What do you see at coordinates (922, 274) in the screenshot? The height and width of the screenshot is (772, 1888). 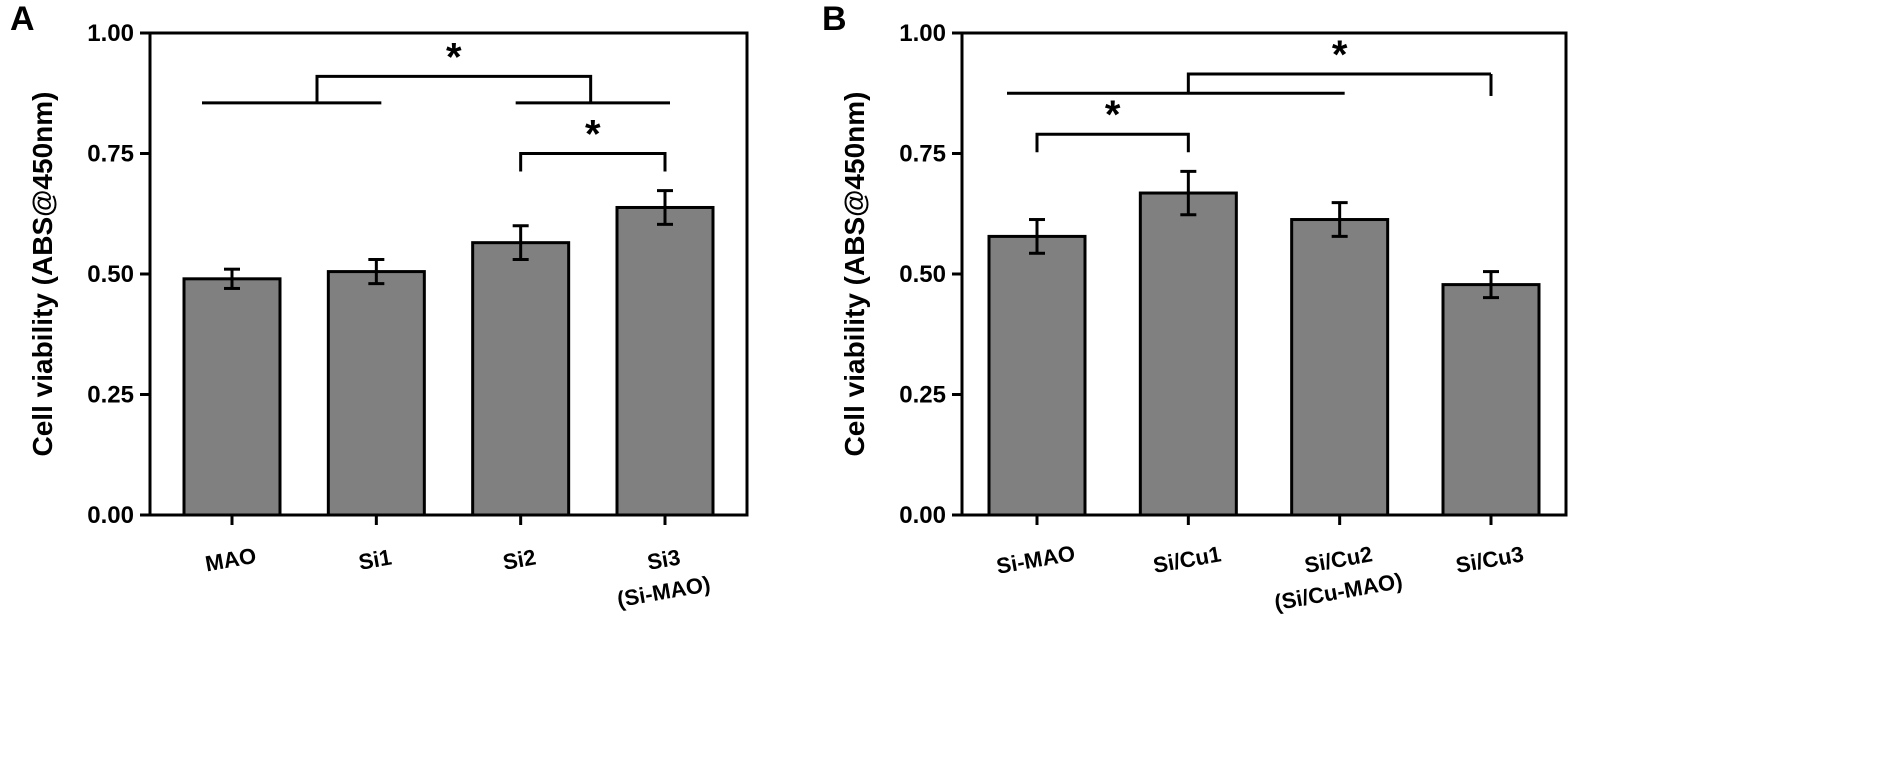 I see `panel-b-y-tick-label: 0.50` at bounding box center [922, 274].